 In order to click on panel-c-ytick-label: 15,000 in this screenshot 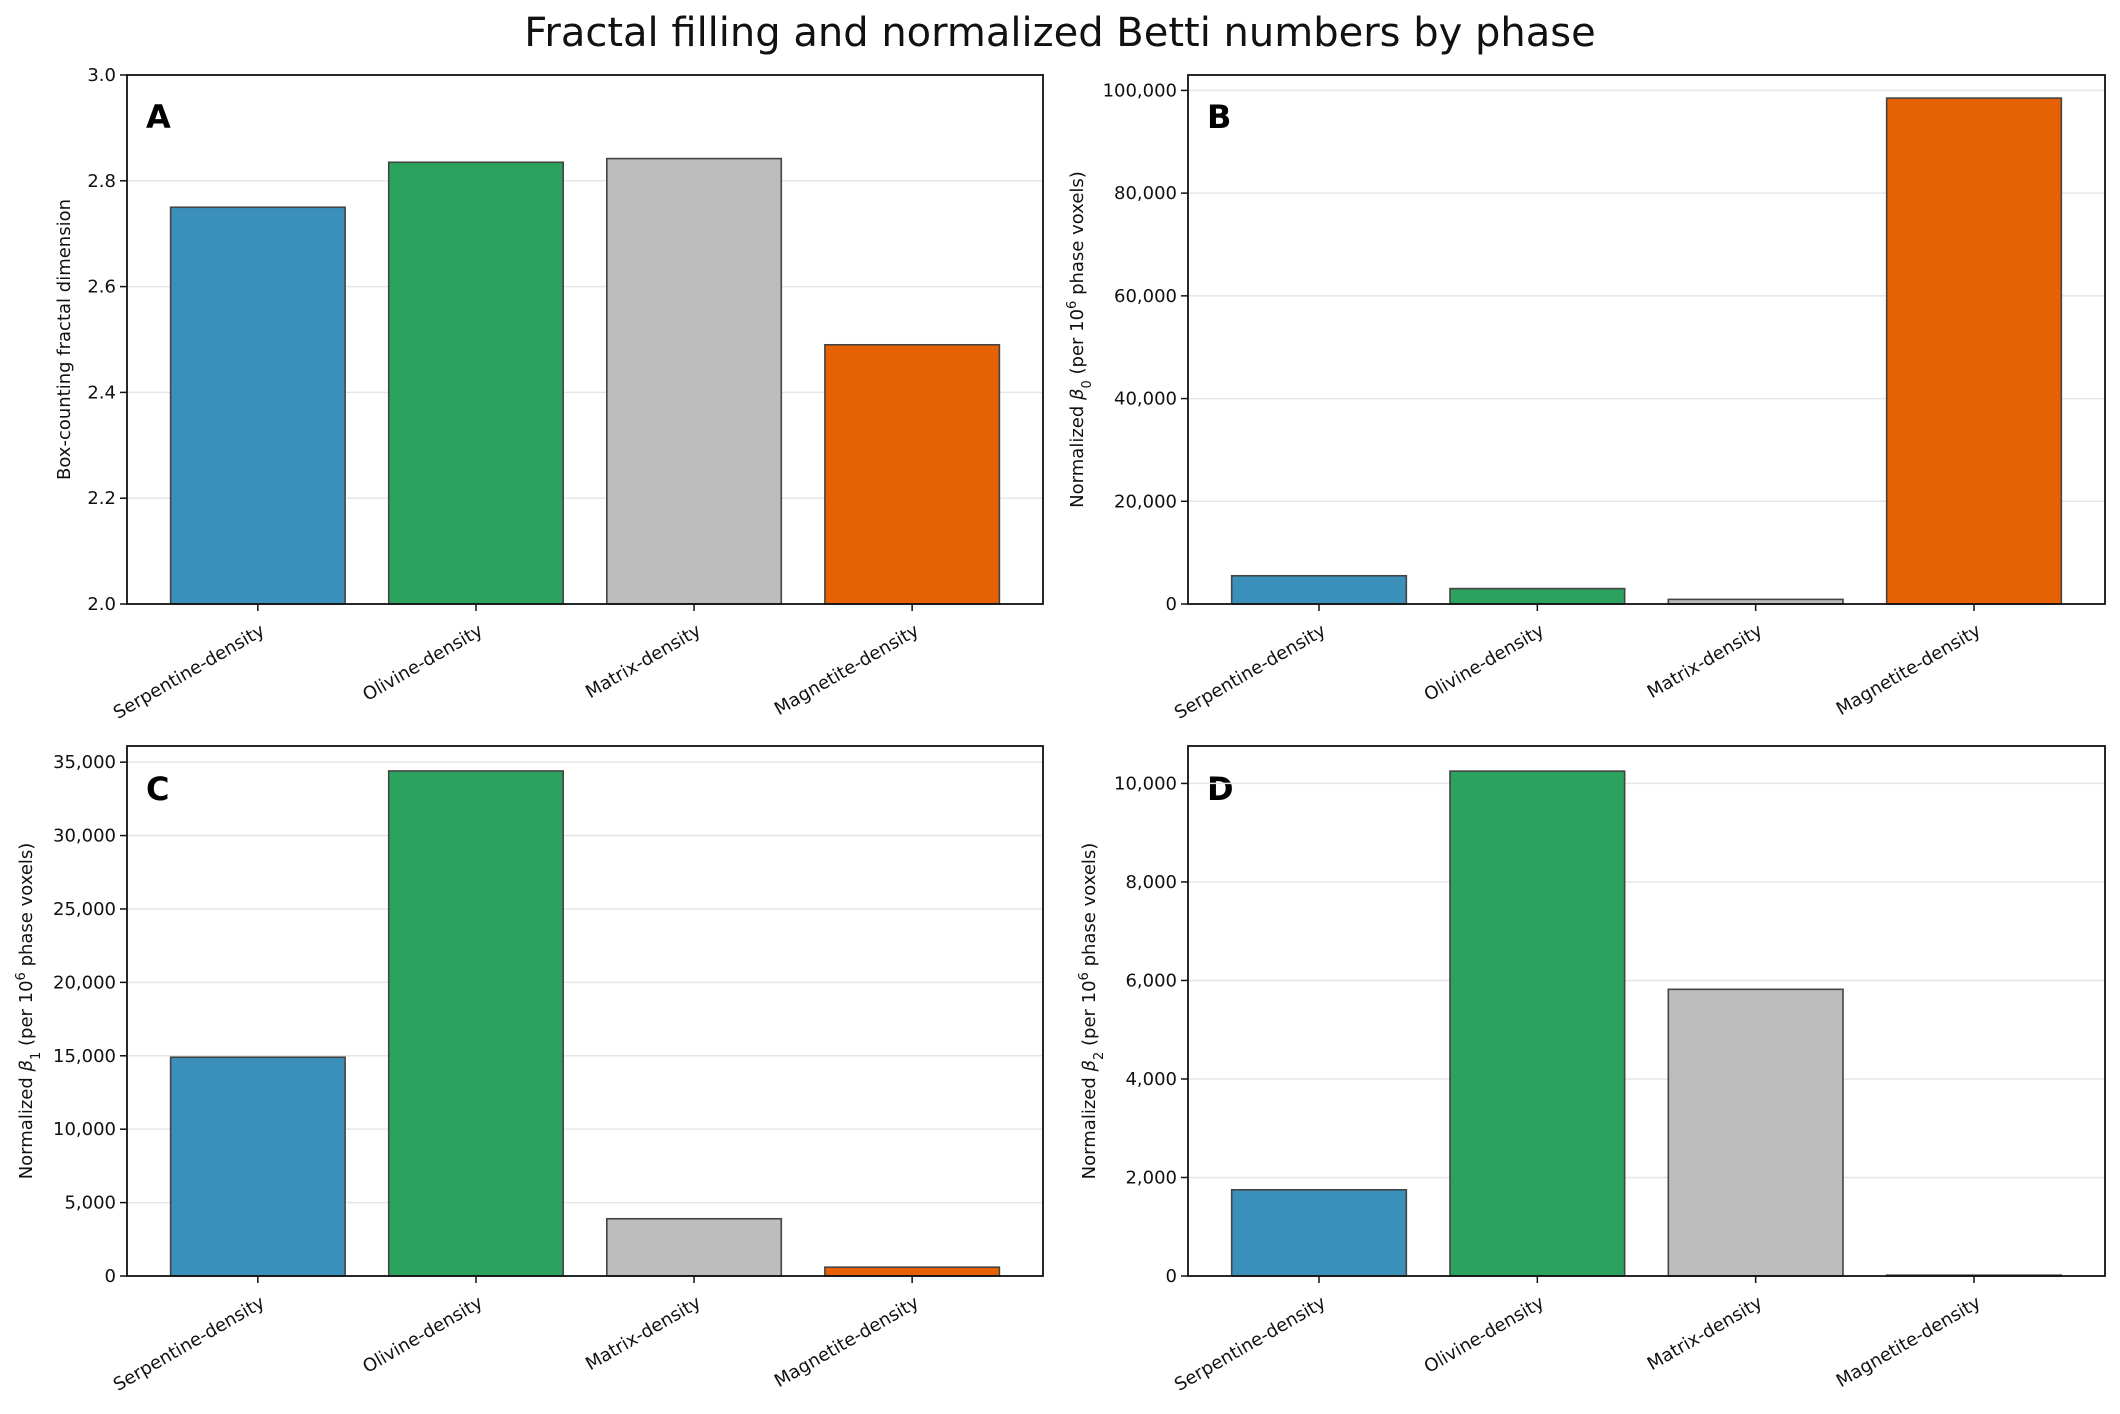, I will do `click(84, 1056)`.